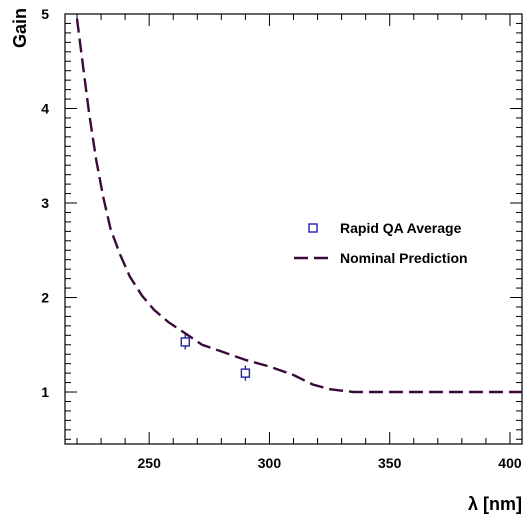 Image resolution: width=525 pixels, height=518 pixels. Describe the element at coordinates (401, 228) in the screenshot. I see `legend-label: Rapid QA Average` at that location.